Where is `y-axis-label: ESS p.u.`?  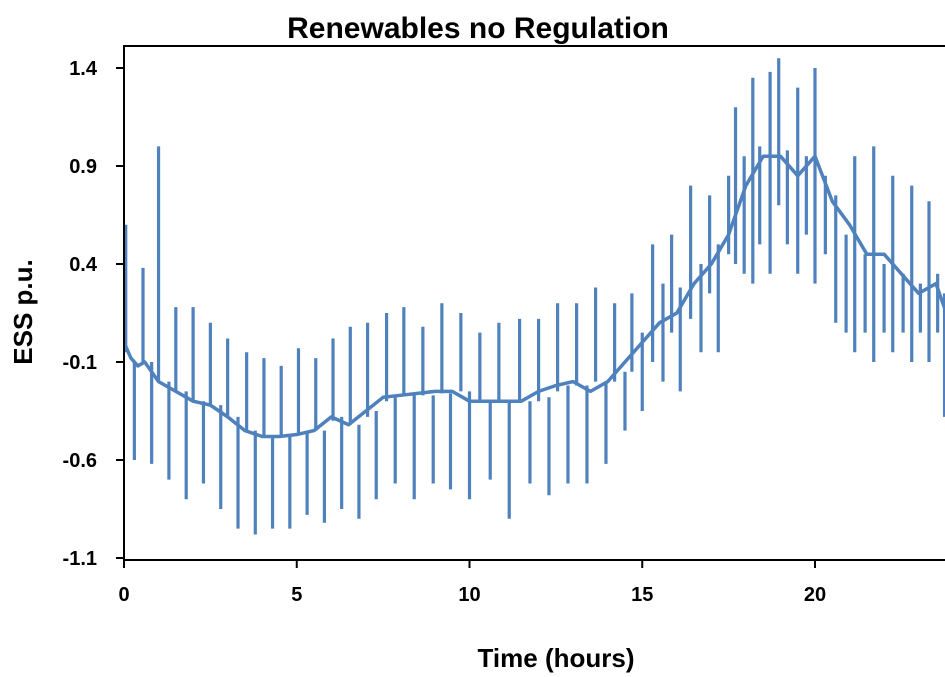 y-axis-label: ESS p.u. is located at coordinates (23, 311).